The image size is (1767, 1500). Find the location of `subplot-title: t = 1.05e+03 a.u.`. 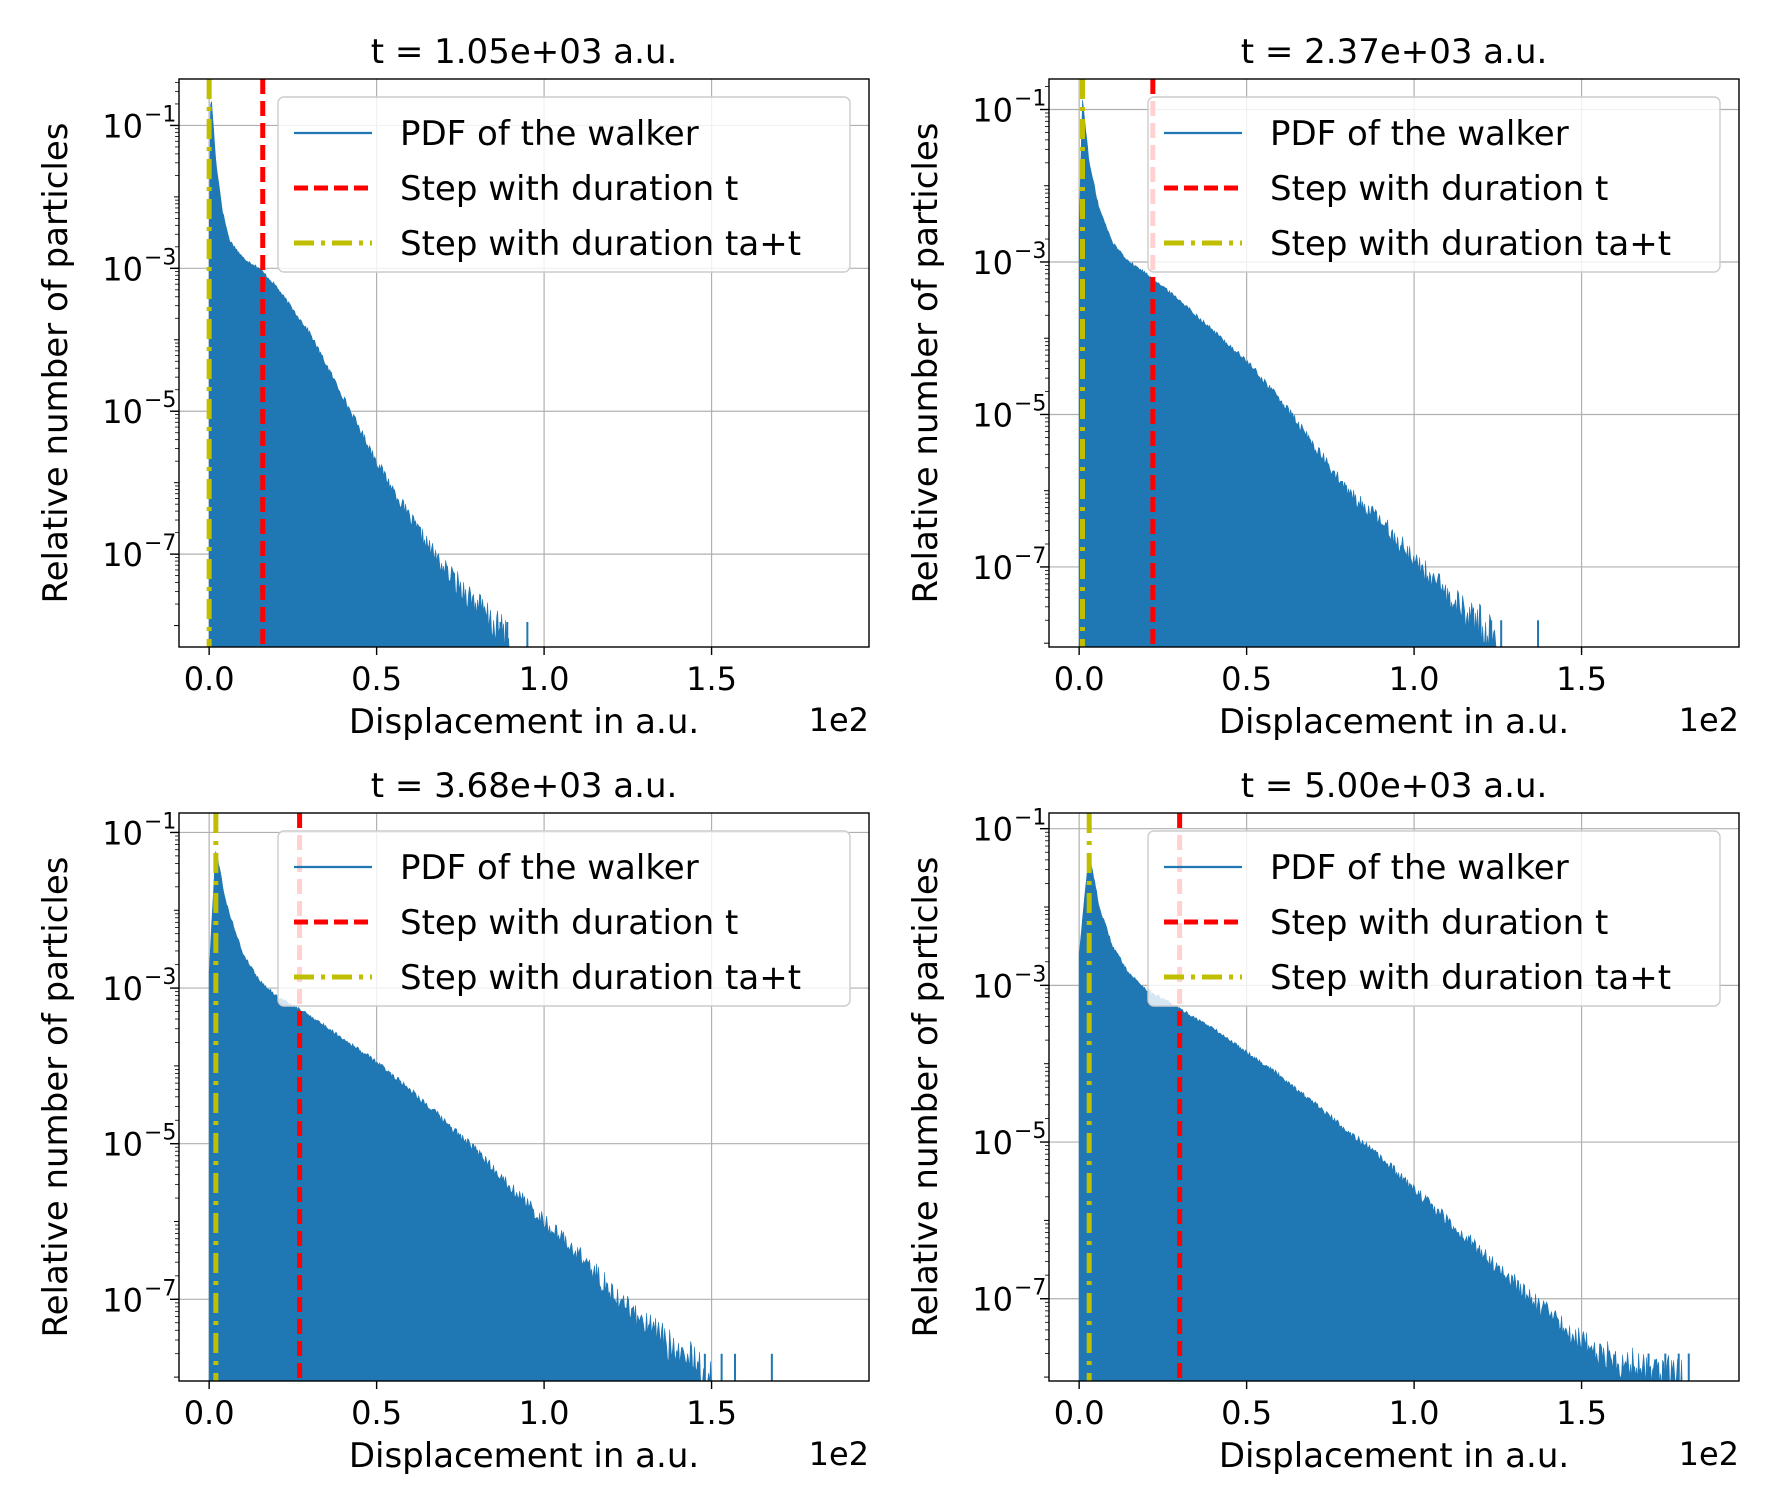

subplot-title: t = 1.05e+03 a.u. is located at coordinates (524, 52).